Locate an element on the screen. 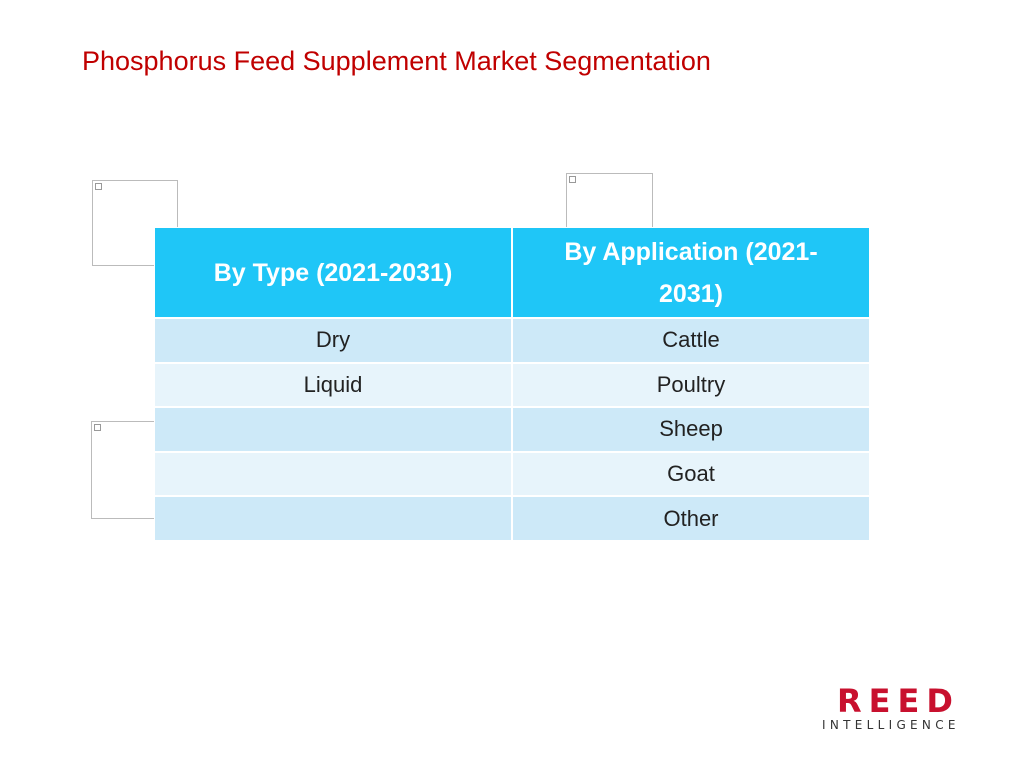  table-cell: Sheep is located at coordinates (691, 429).